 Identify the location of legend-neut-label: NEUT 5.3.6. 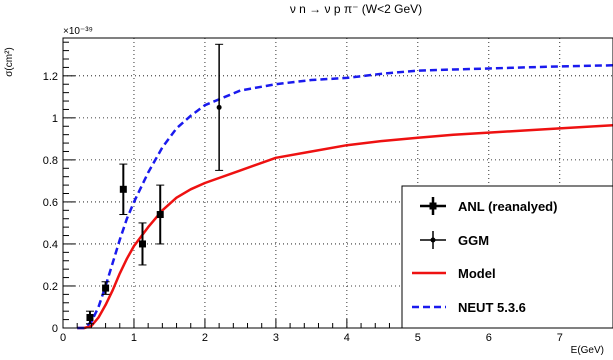
(492, 307).